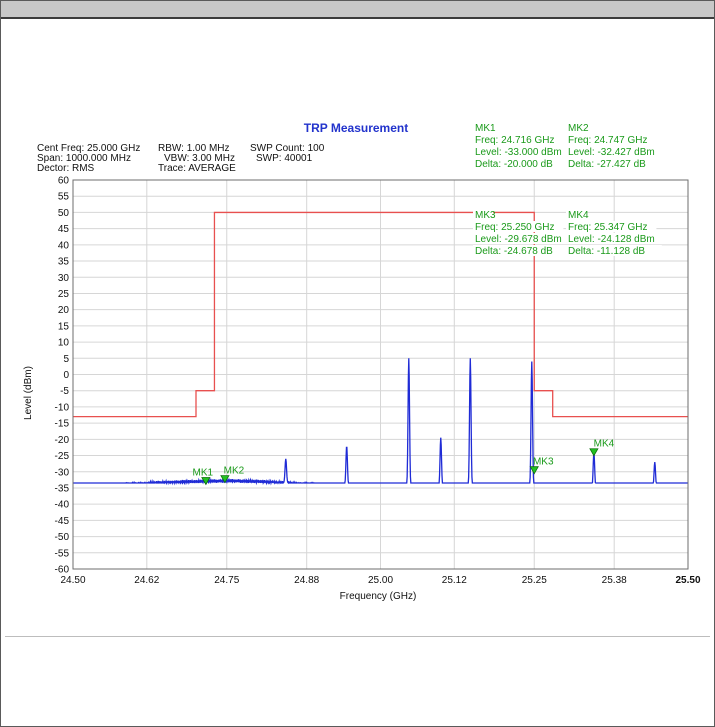 Image resolution: width=715 pixels, height=727 pixels. What do you see at coordinates (534, 470) in the screenshot?
I see `marker-triangle-mk3` at bounding box center [534, 470].